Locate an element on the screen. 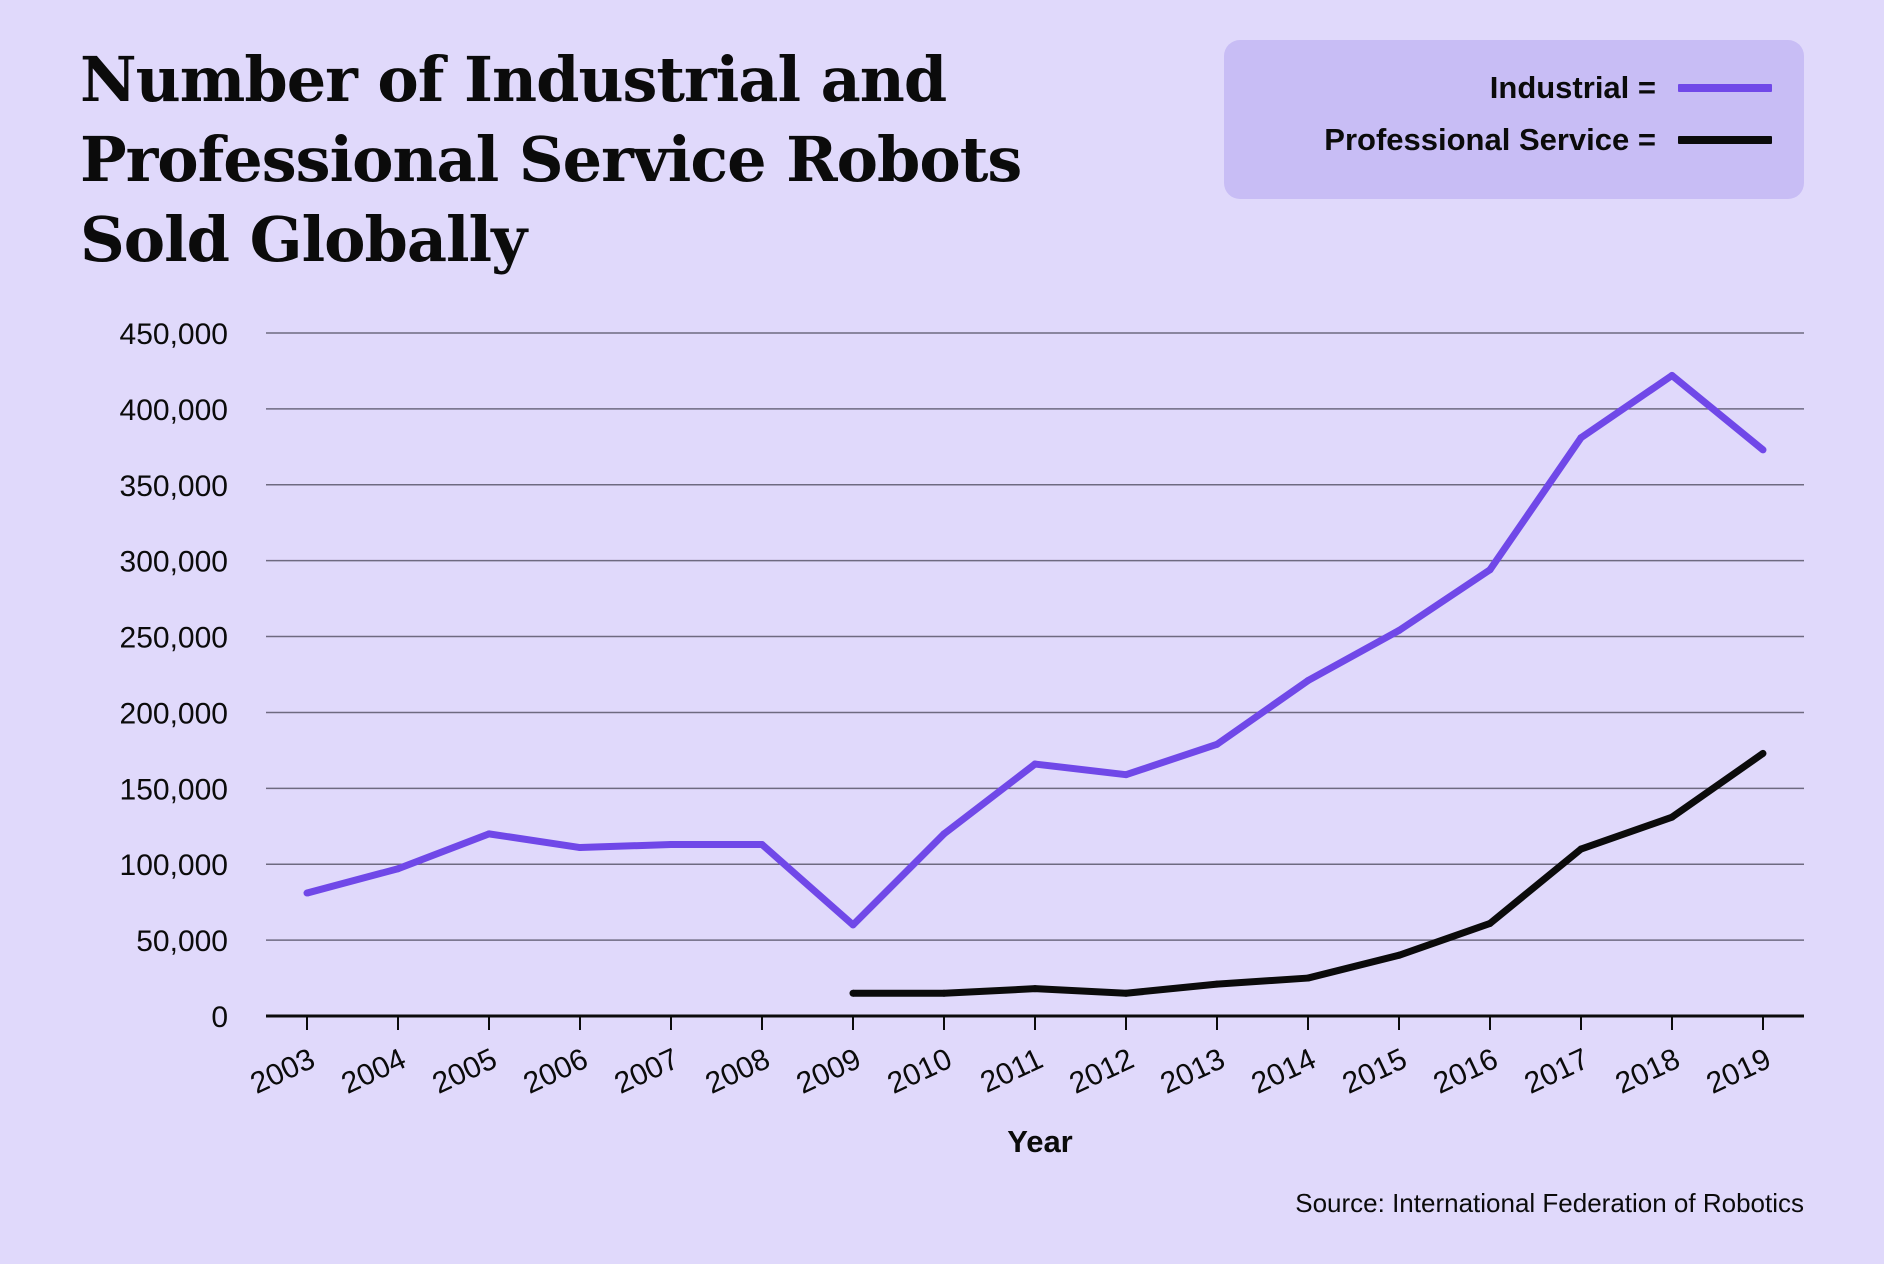 This screenshot has width=1884, height=1264. data-point-professional-service-2011 is located at coordinates (1035, 989).